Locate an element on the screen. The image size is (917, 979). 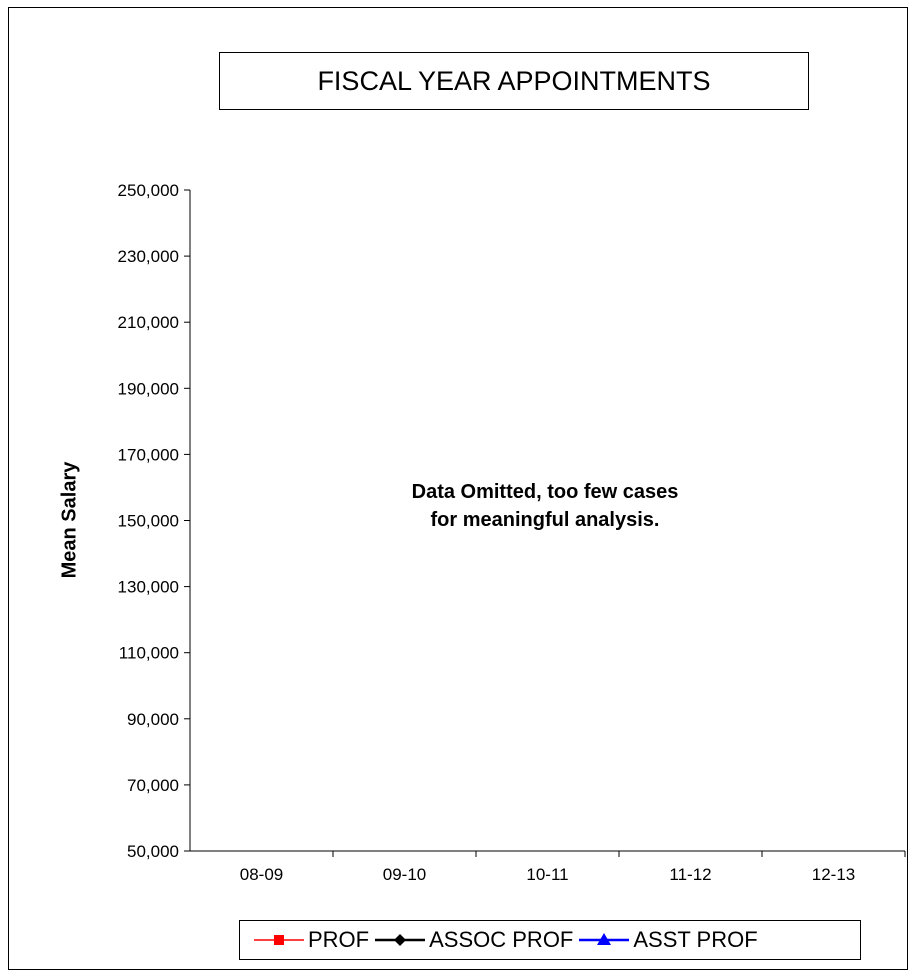
y-tick-label: 210,000 is located at coordinates (148, 322).